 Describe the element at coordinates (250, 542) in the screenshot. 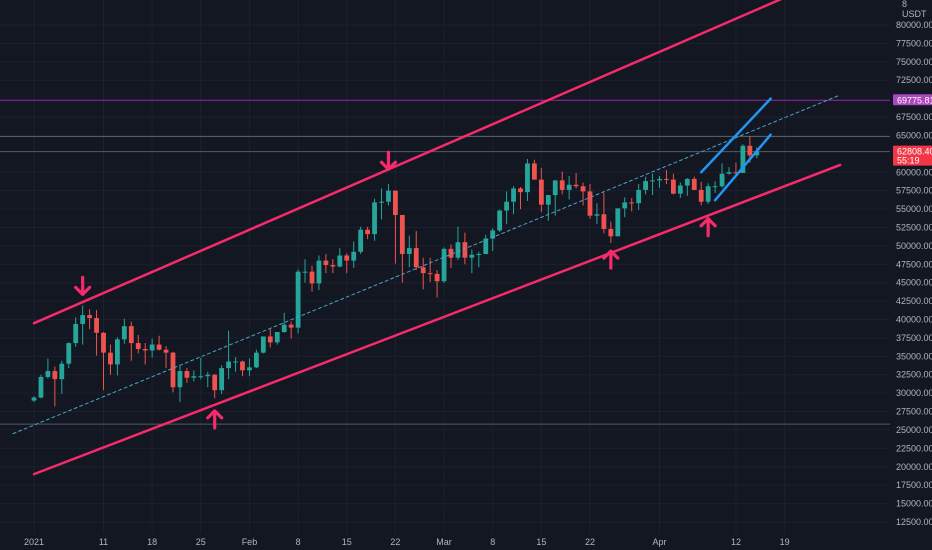

I see `x-tick-label: Feb` at that location.